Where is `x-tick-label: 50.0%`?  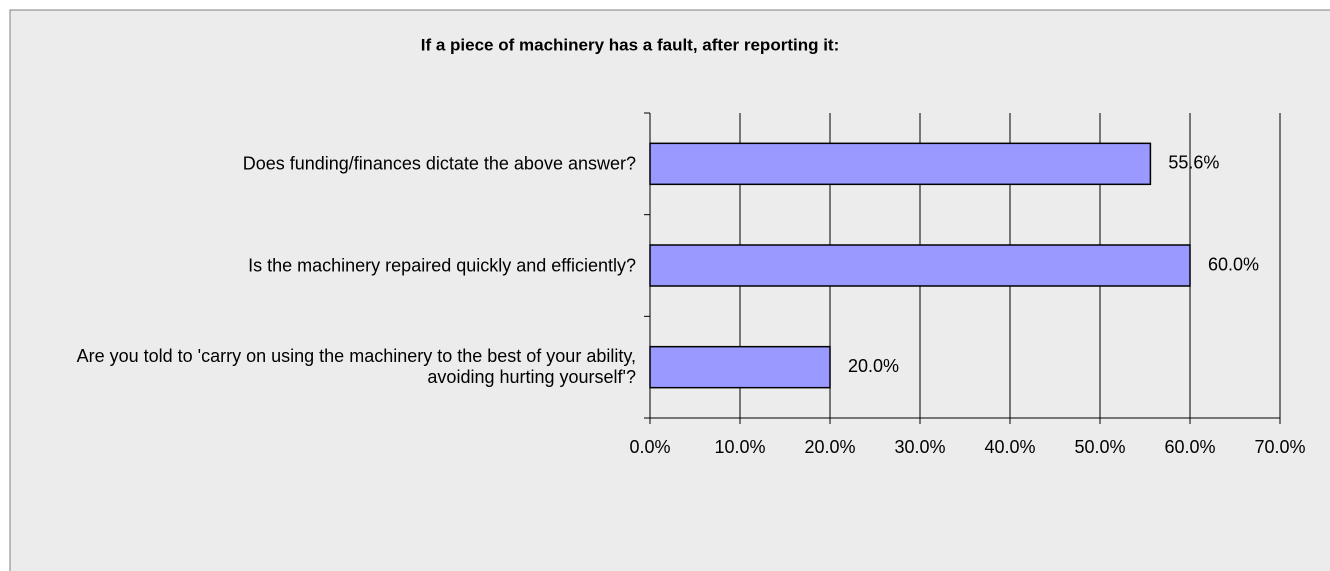
x-tick-label: 50.0% is located at coordinates (1099, 447).